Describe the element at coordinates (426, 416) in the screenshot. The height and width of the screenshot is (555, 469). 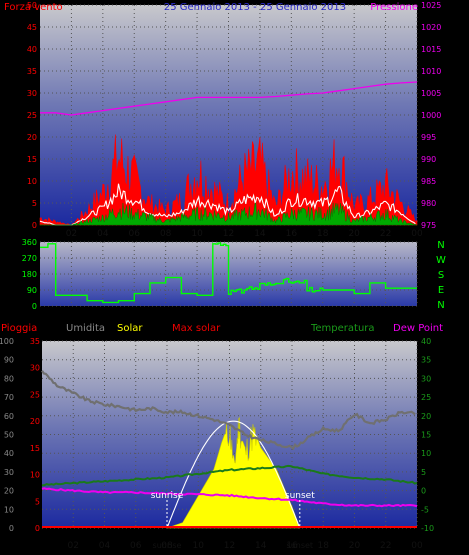
I see `temp-tick-label: 20` at that location.